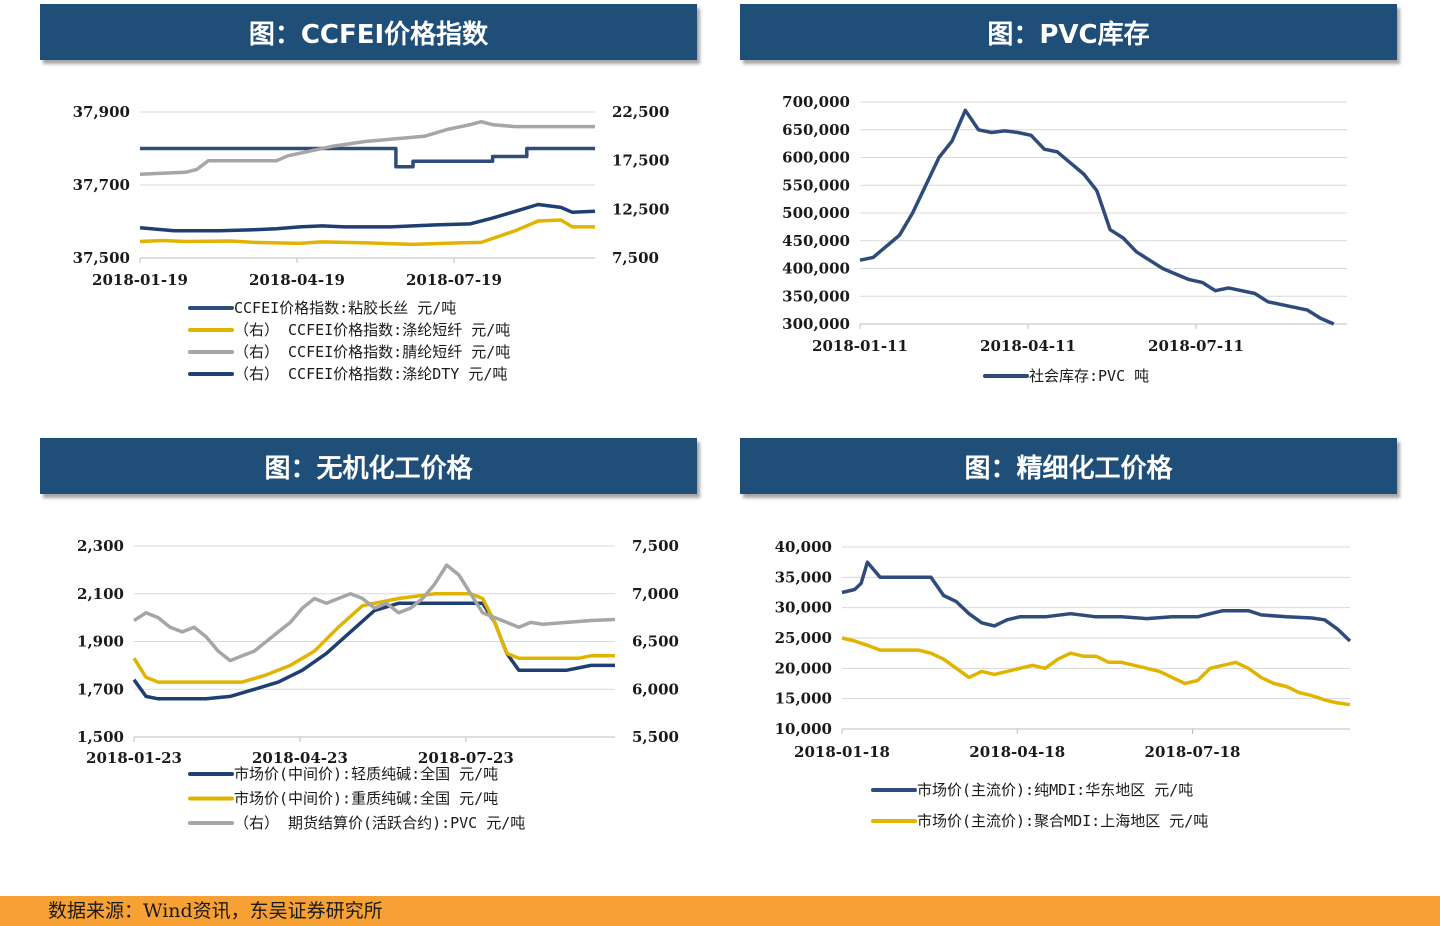  Describe the element at coordinates (297, 280) in the screenshot. I see `x-tick-label: 2018-04-19` at that location.